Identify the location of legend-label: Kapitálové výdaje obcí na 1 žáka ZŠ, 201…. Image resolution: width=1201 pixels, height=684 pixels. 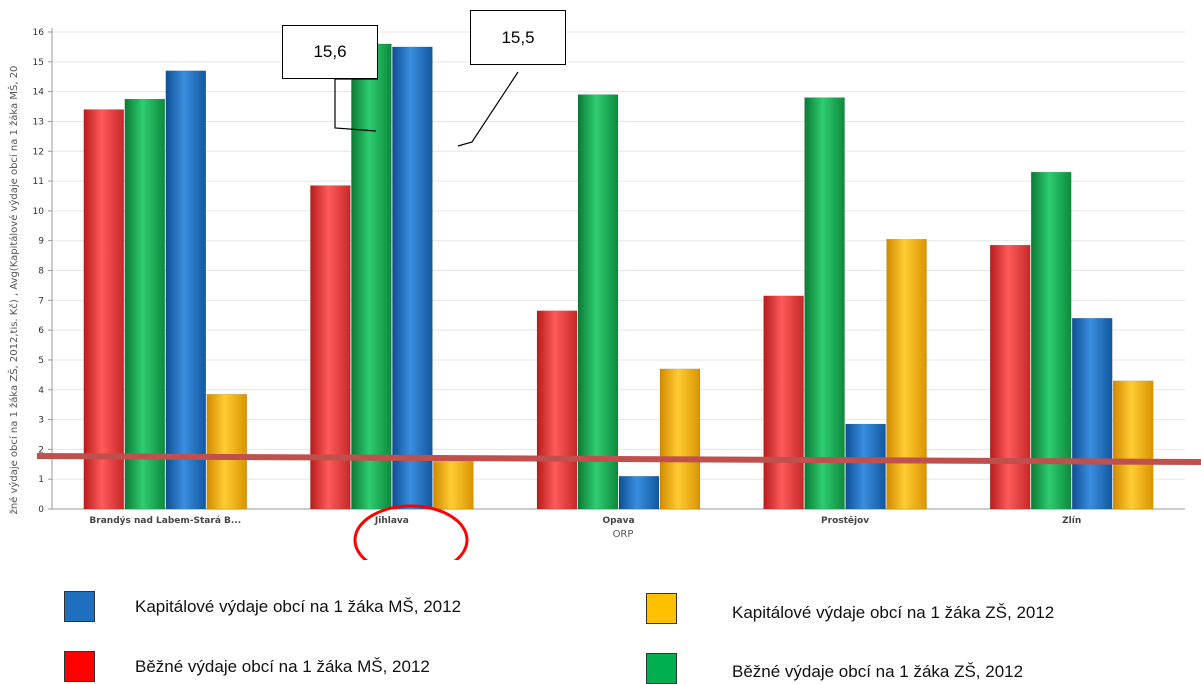
(893, 612).